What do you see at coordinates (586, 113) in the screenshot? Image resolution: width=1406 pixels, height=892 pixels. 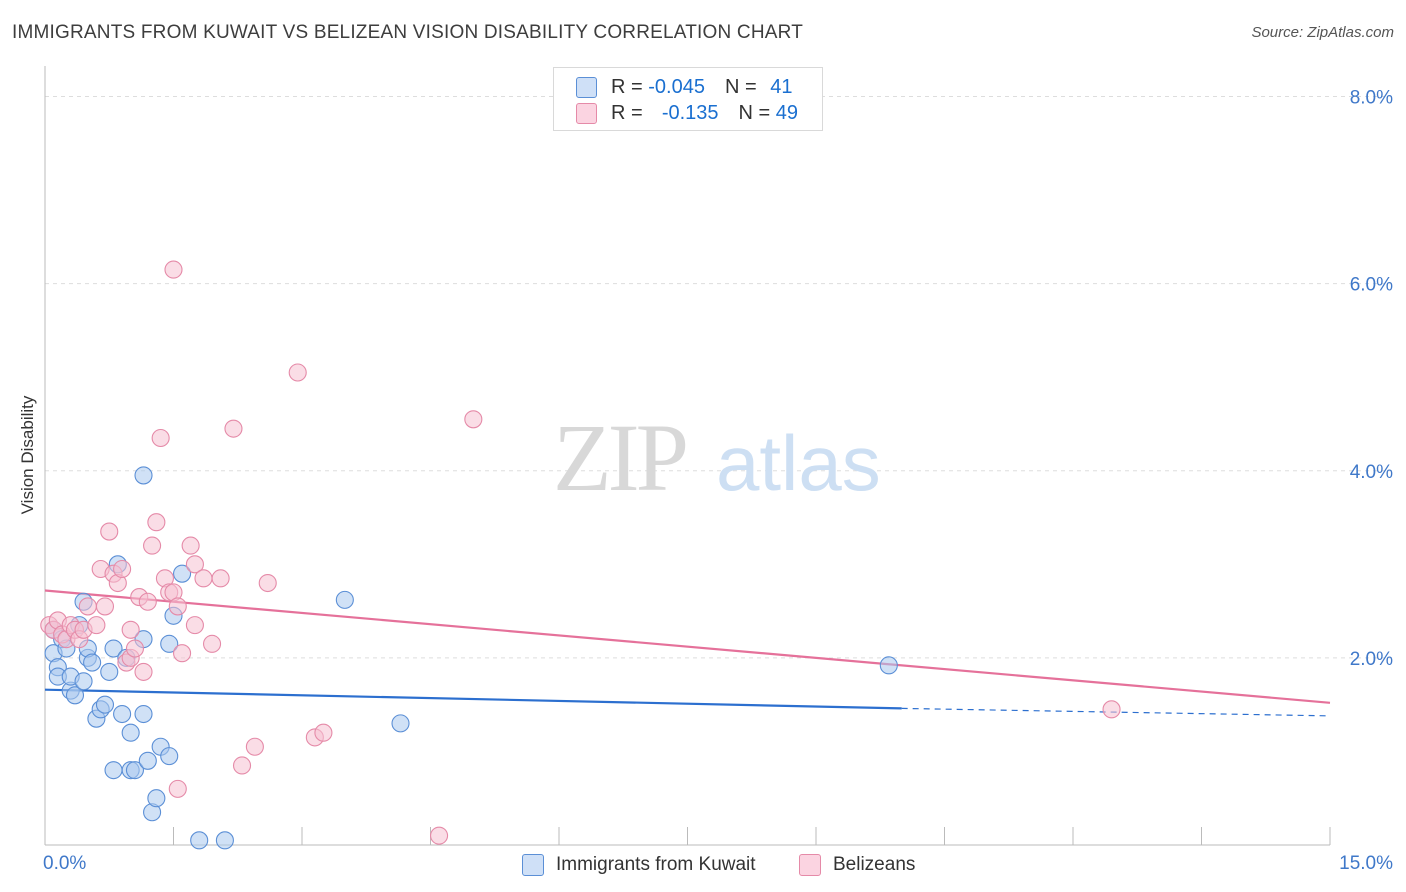 I see `belizean-swatch` at bounding box center [586, 113].